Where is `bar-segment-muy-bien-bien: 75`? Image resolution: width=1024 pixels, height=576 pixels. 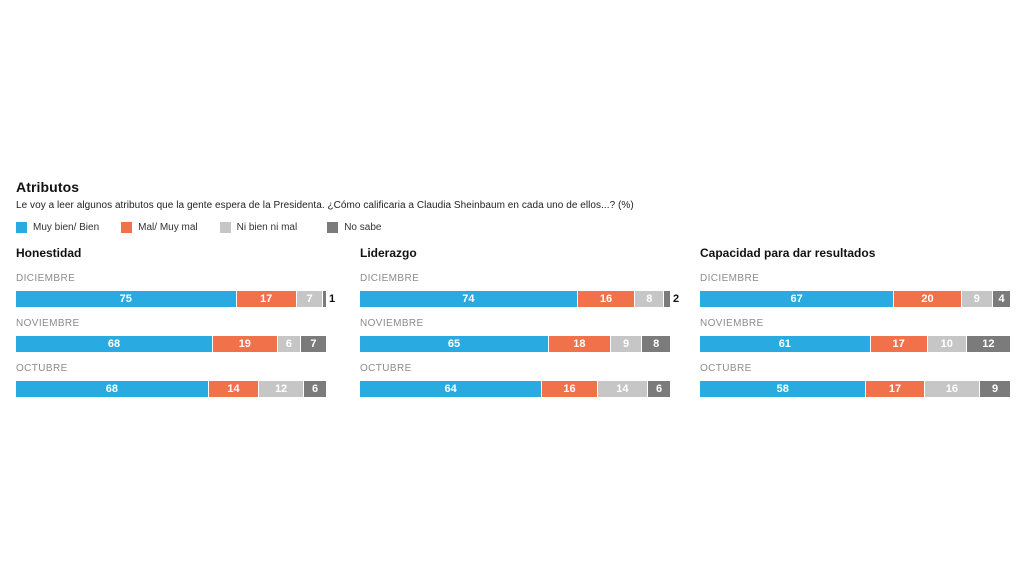 bar-segment-muy-bien-bien: 75 is located at coordinates (126, 299).